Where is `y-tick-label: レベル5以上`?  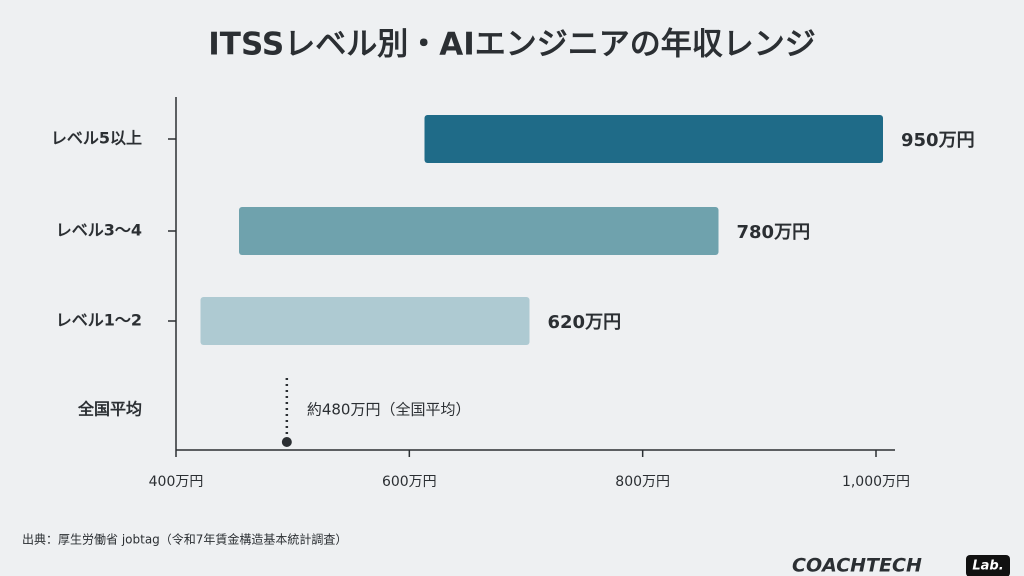 y-tick-label: レベル5以上 is located at coordinates (96, 138).